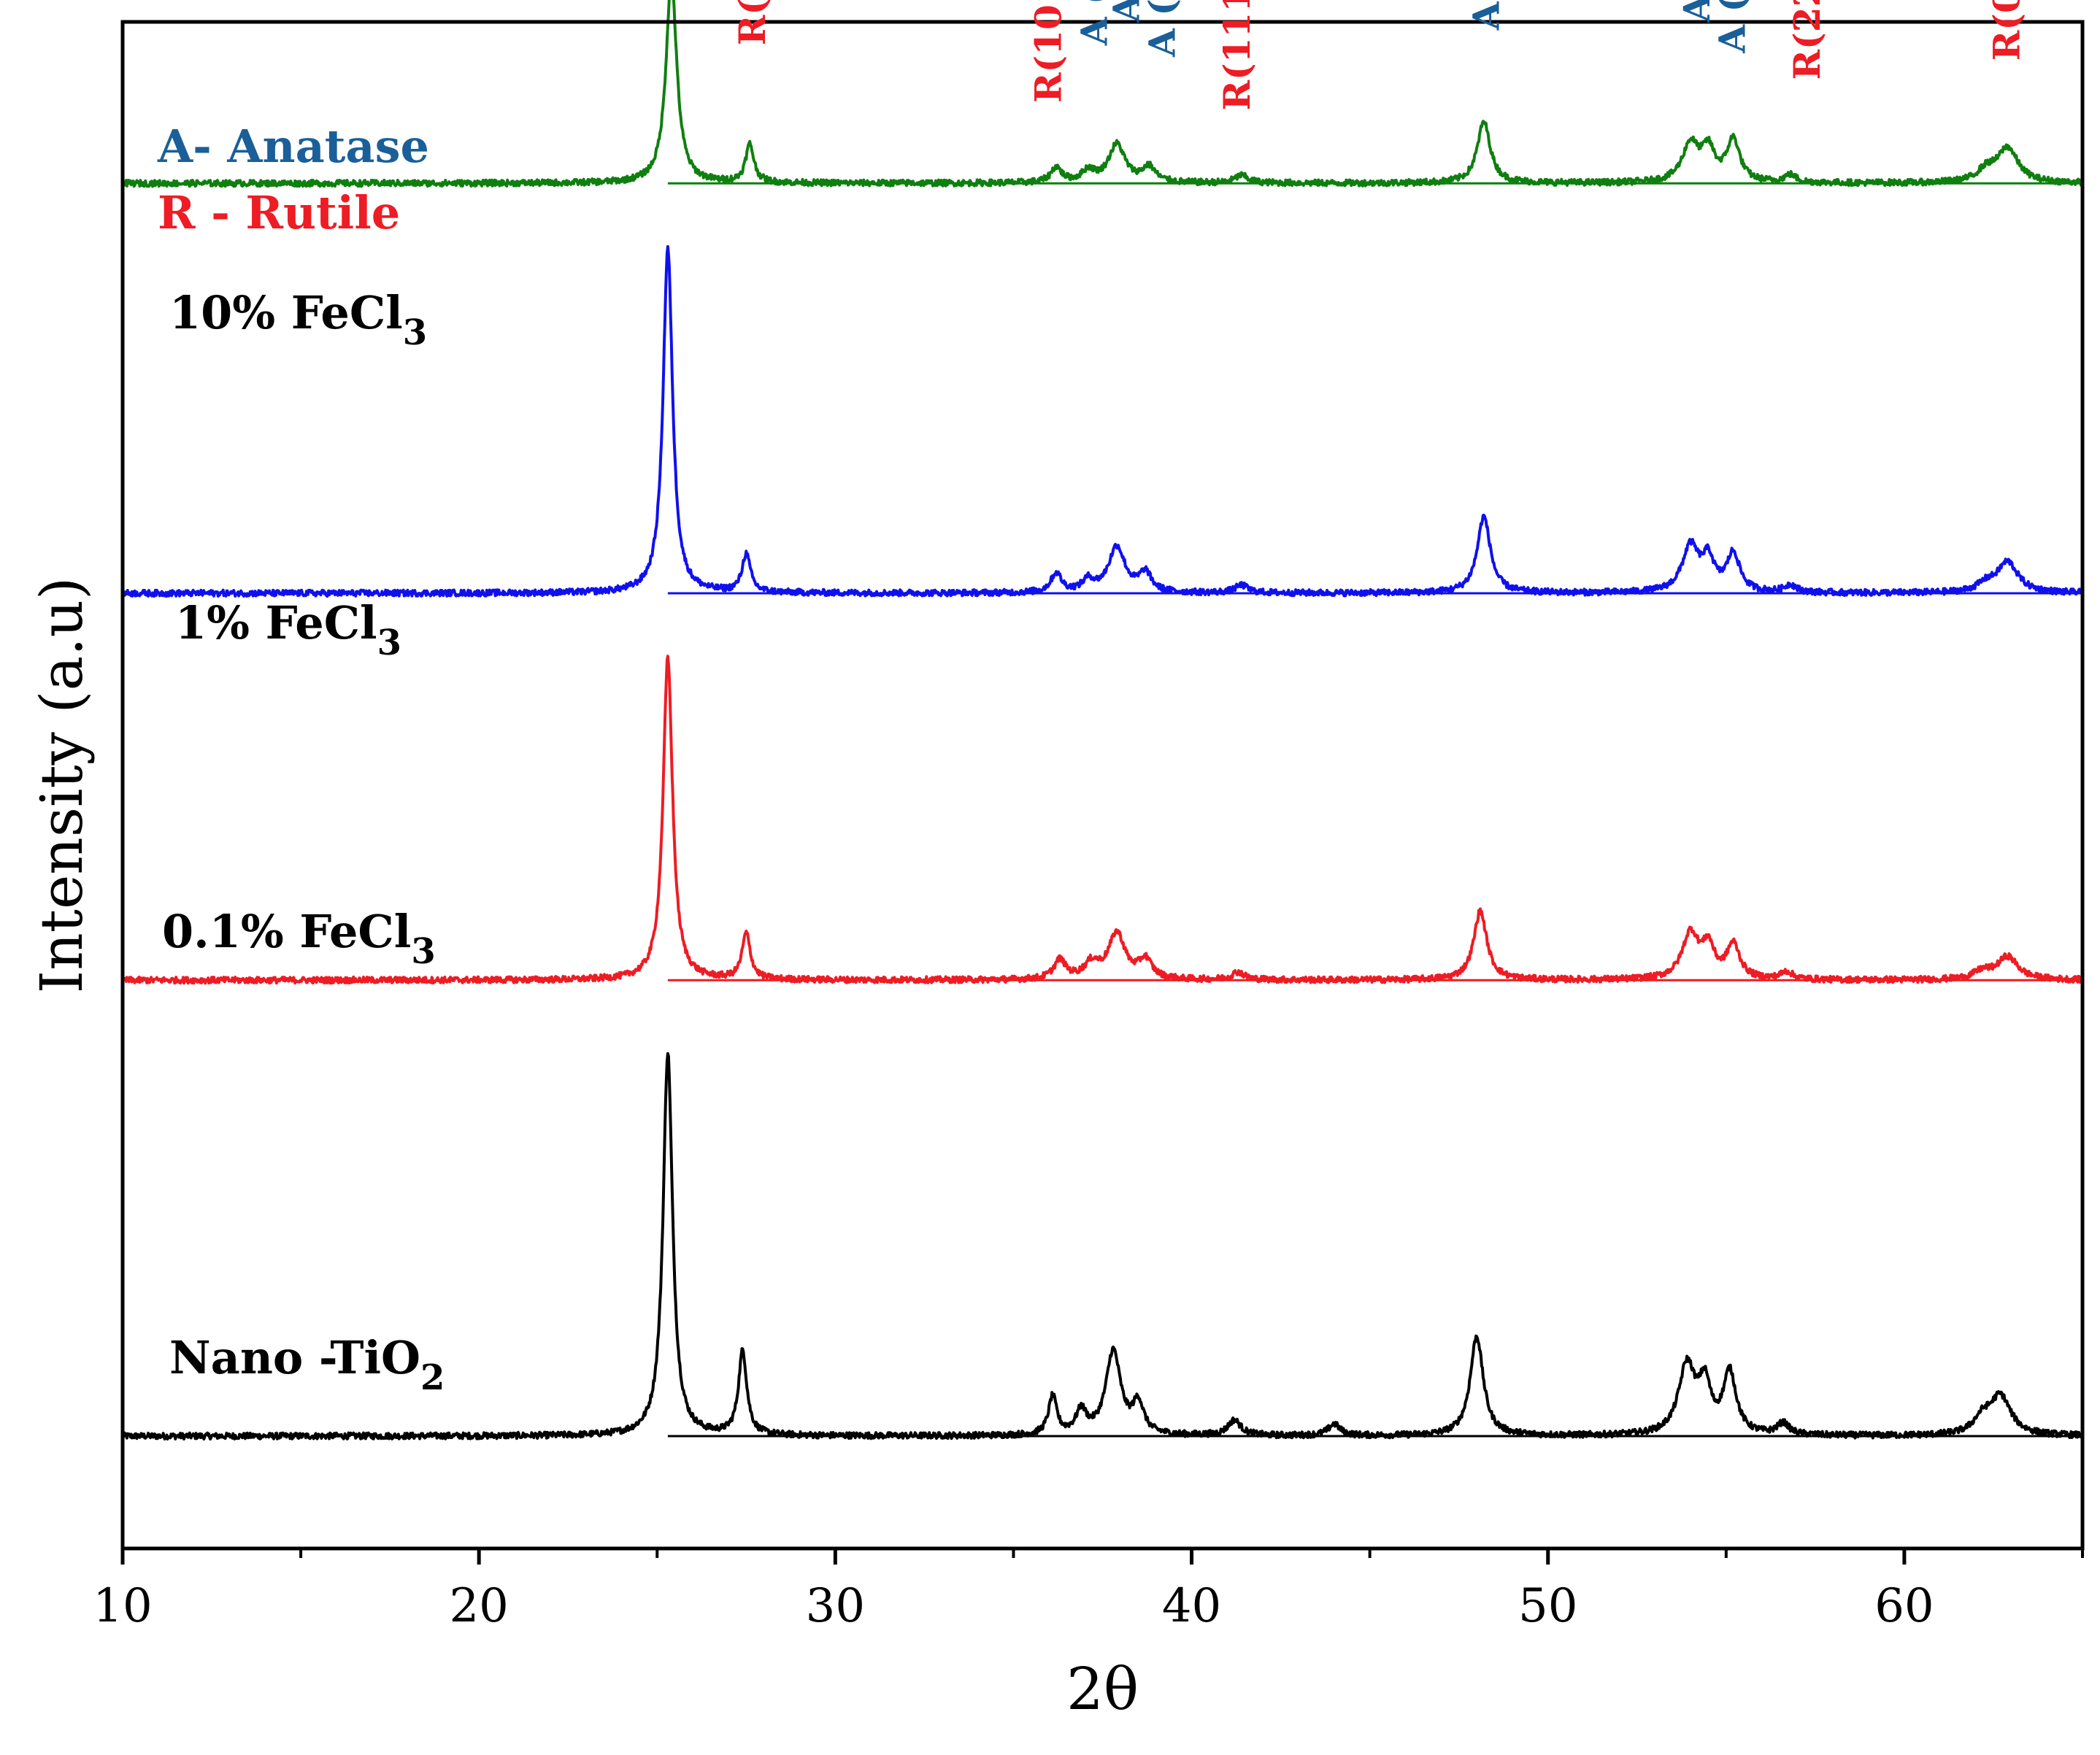  I want to click on series-label: 1% FeCl3, so click(288, 629).